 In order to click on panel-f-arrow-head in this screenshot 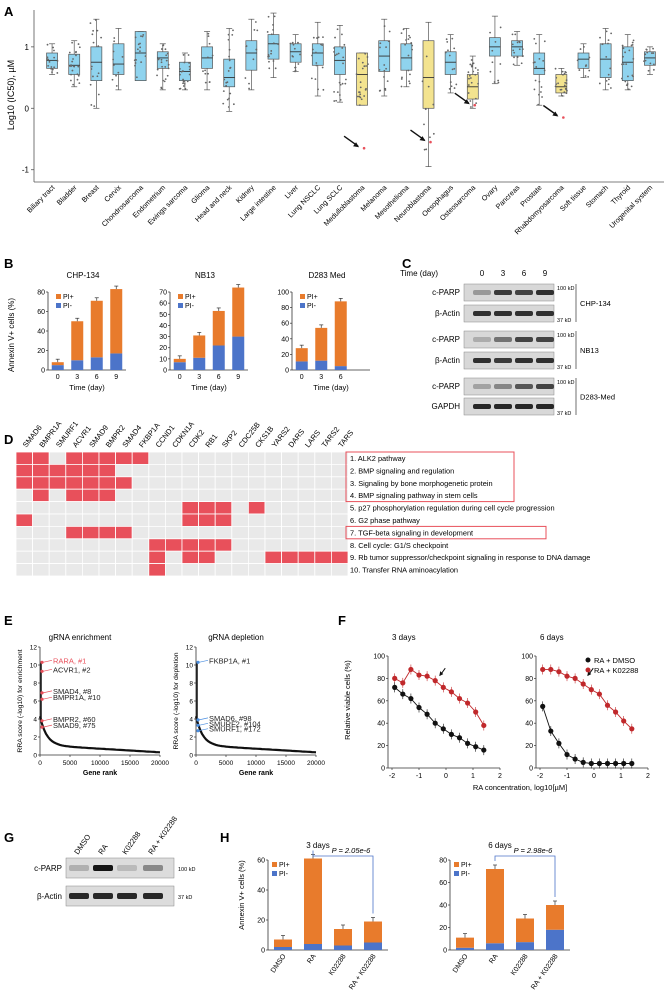, I will do `click(441, 674)`.